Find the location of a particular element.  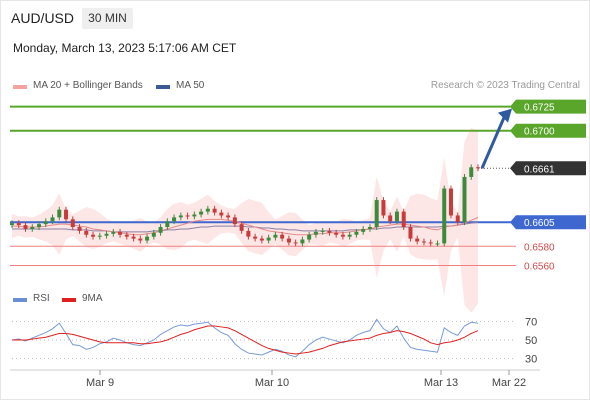

legend-label-ma20: MA 20 + Bollinger Bands is located at coordinates (88, 85).